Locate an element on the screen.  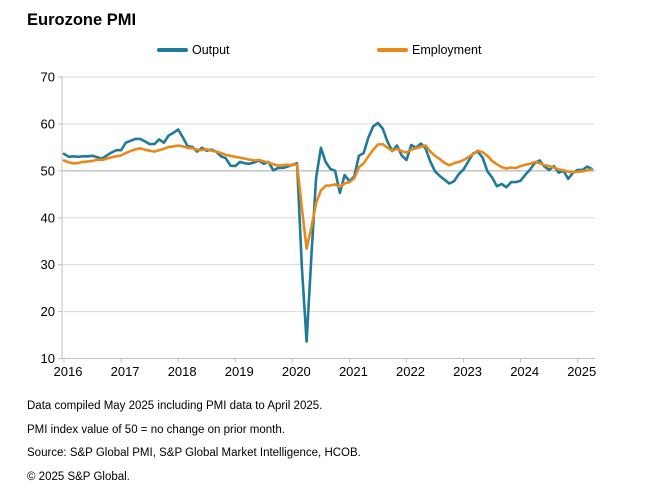
legend-label-employment: Employment is located at coordinates (447, 50).